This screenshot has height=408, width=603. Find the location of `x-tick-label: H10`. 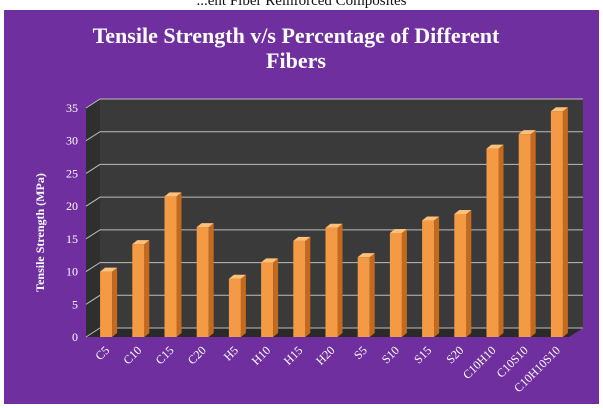

x-tick-label: H10 is located at coordinates (261, 355).